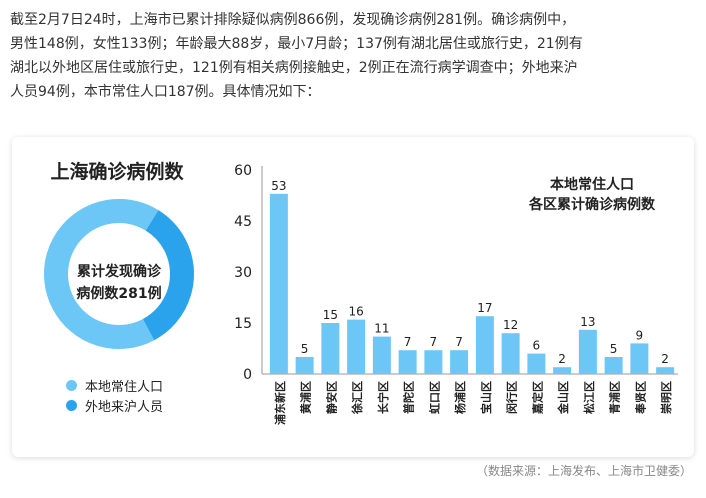 The width and height of the screenshot is (706, 498). What do you see at coordinates (355, 312) in the screenshot?
I see `bar-value-label: 16` at bounding box center [355, 312].